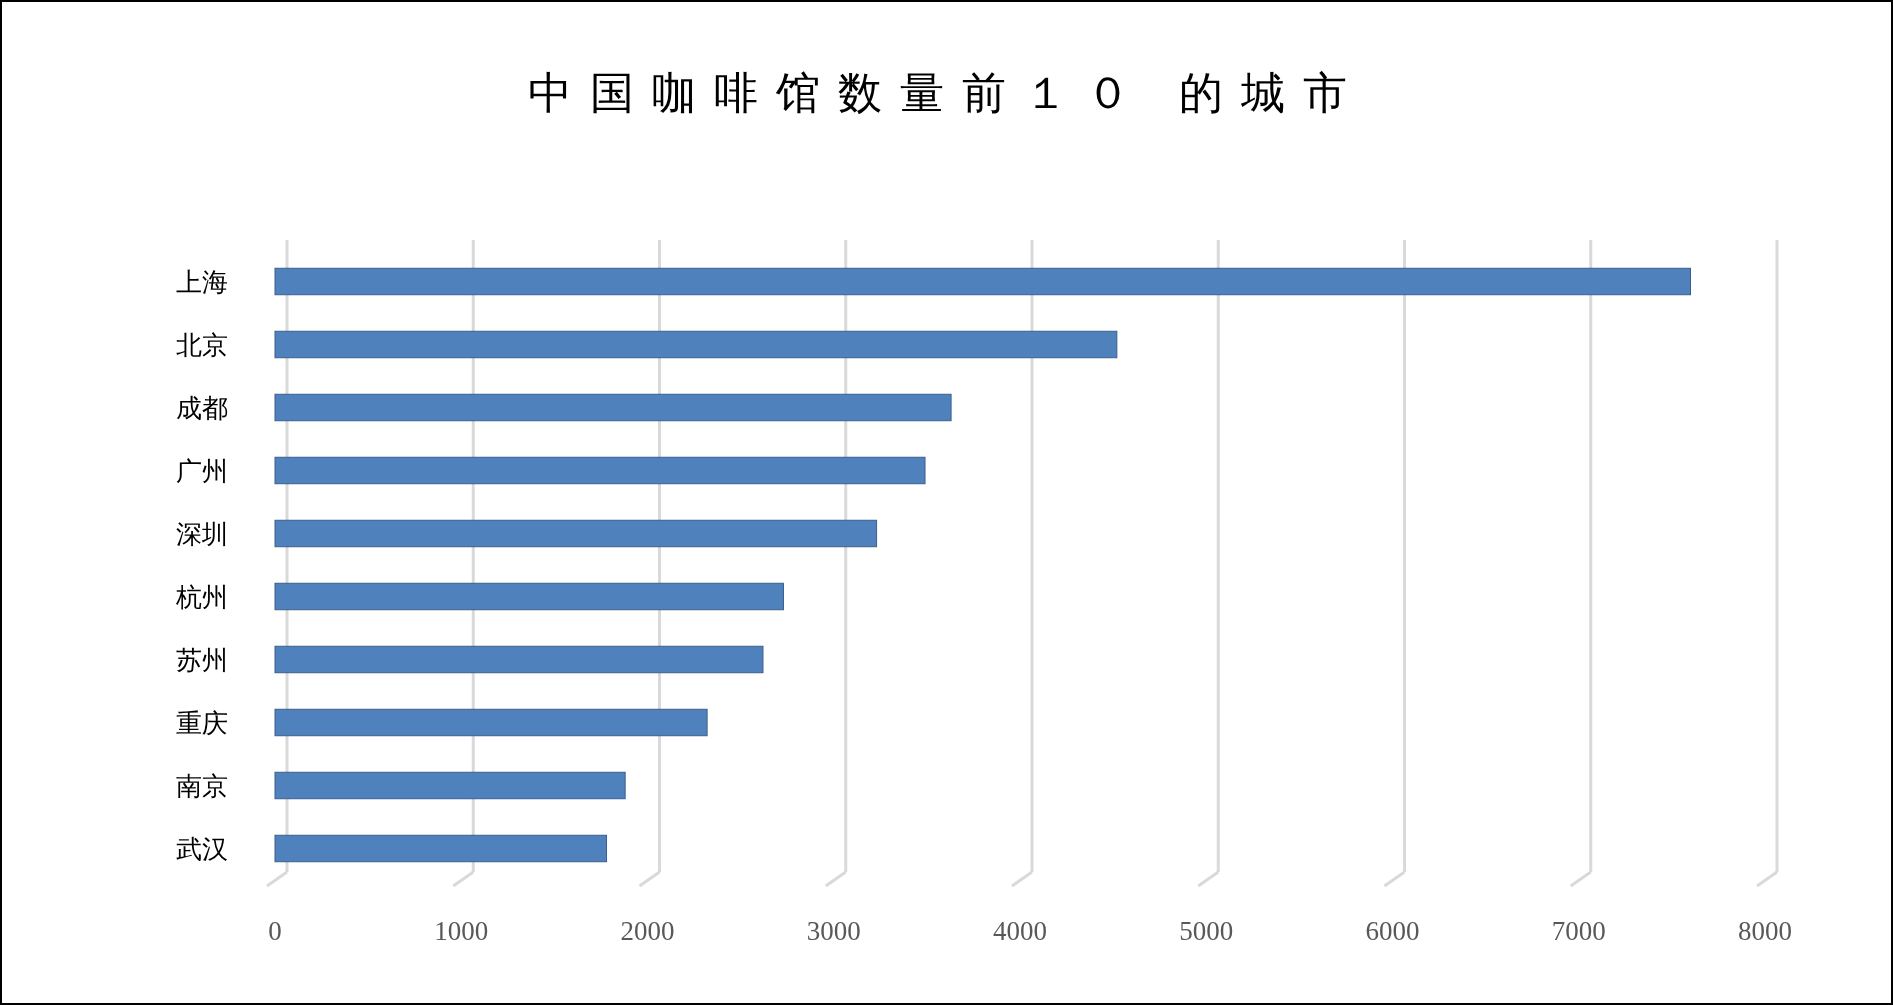 This screenshot has height=1005, width=1893. What do you see at coordinates (833, 931) in the screenshot?
I see `x-tick-label: 3000` at bounding box center [833, 931].